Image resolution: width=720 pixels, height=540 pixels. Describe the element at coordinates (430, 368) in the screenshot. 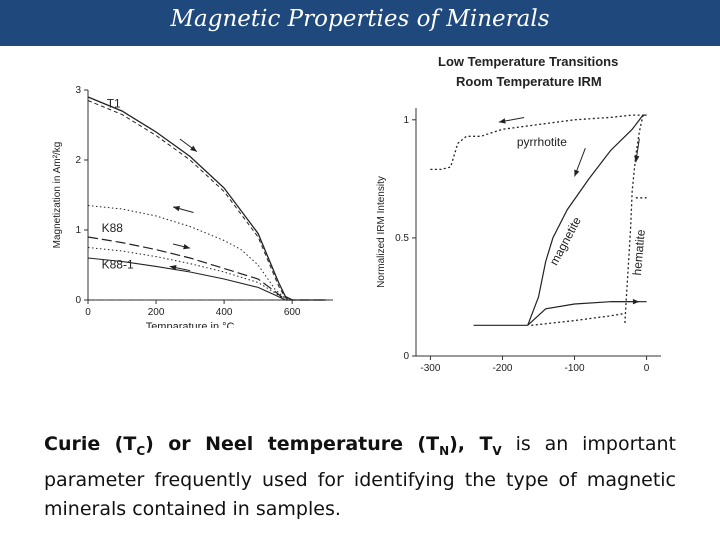

I see `x-tick-label: -300` at that location.